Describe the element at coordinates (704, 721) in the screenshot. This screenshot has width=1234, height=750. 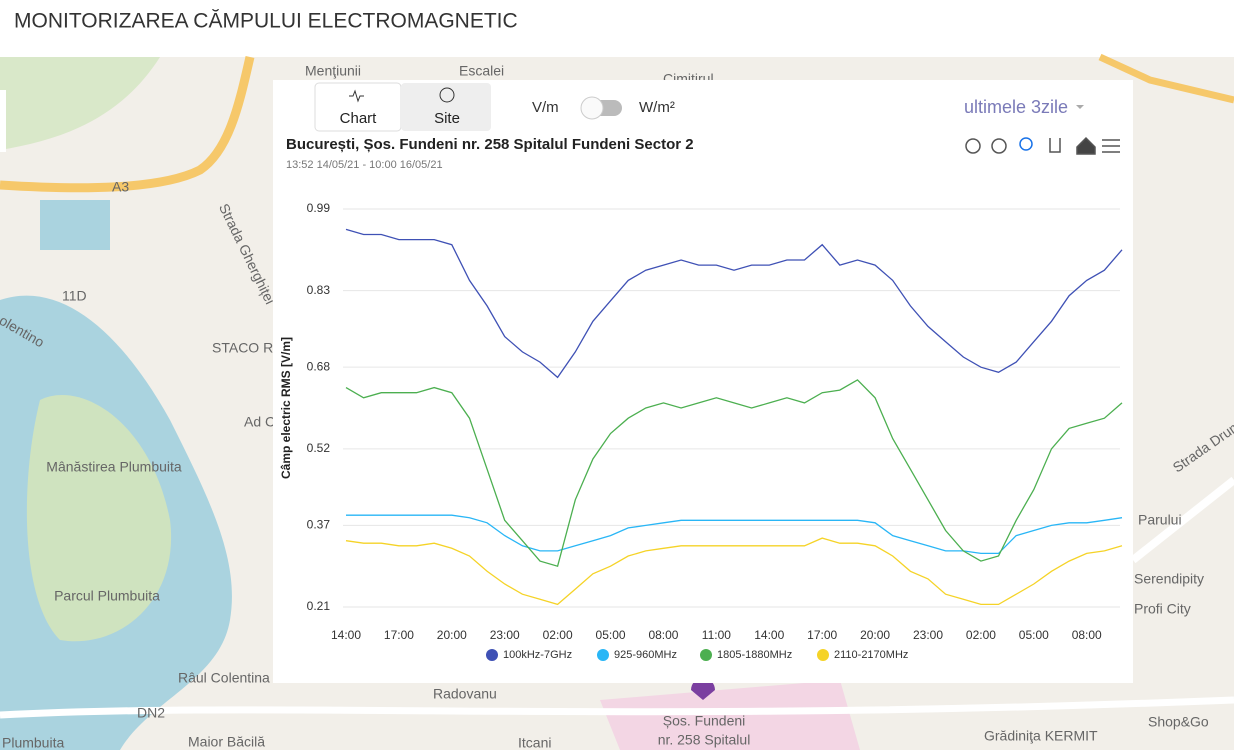
I see `map-label: Șos. Fundeni` at that location.